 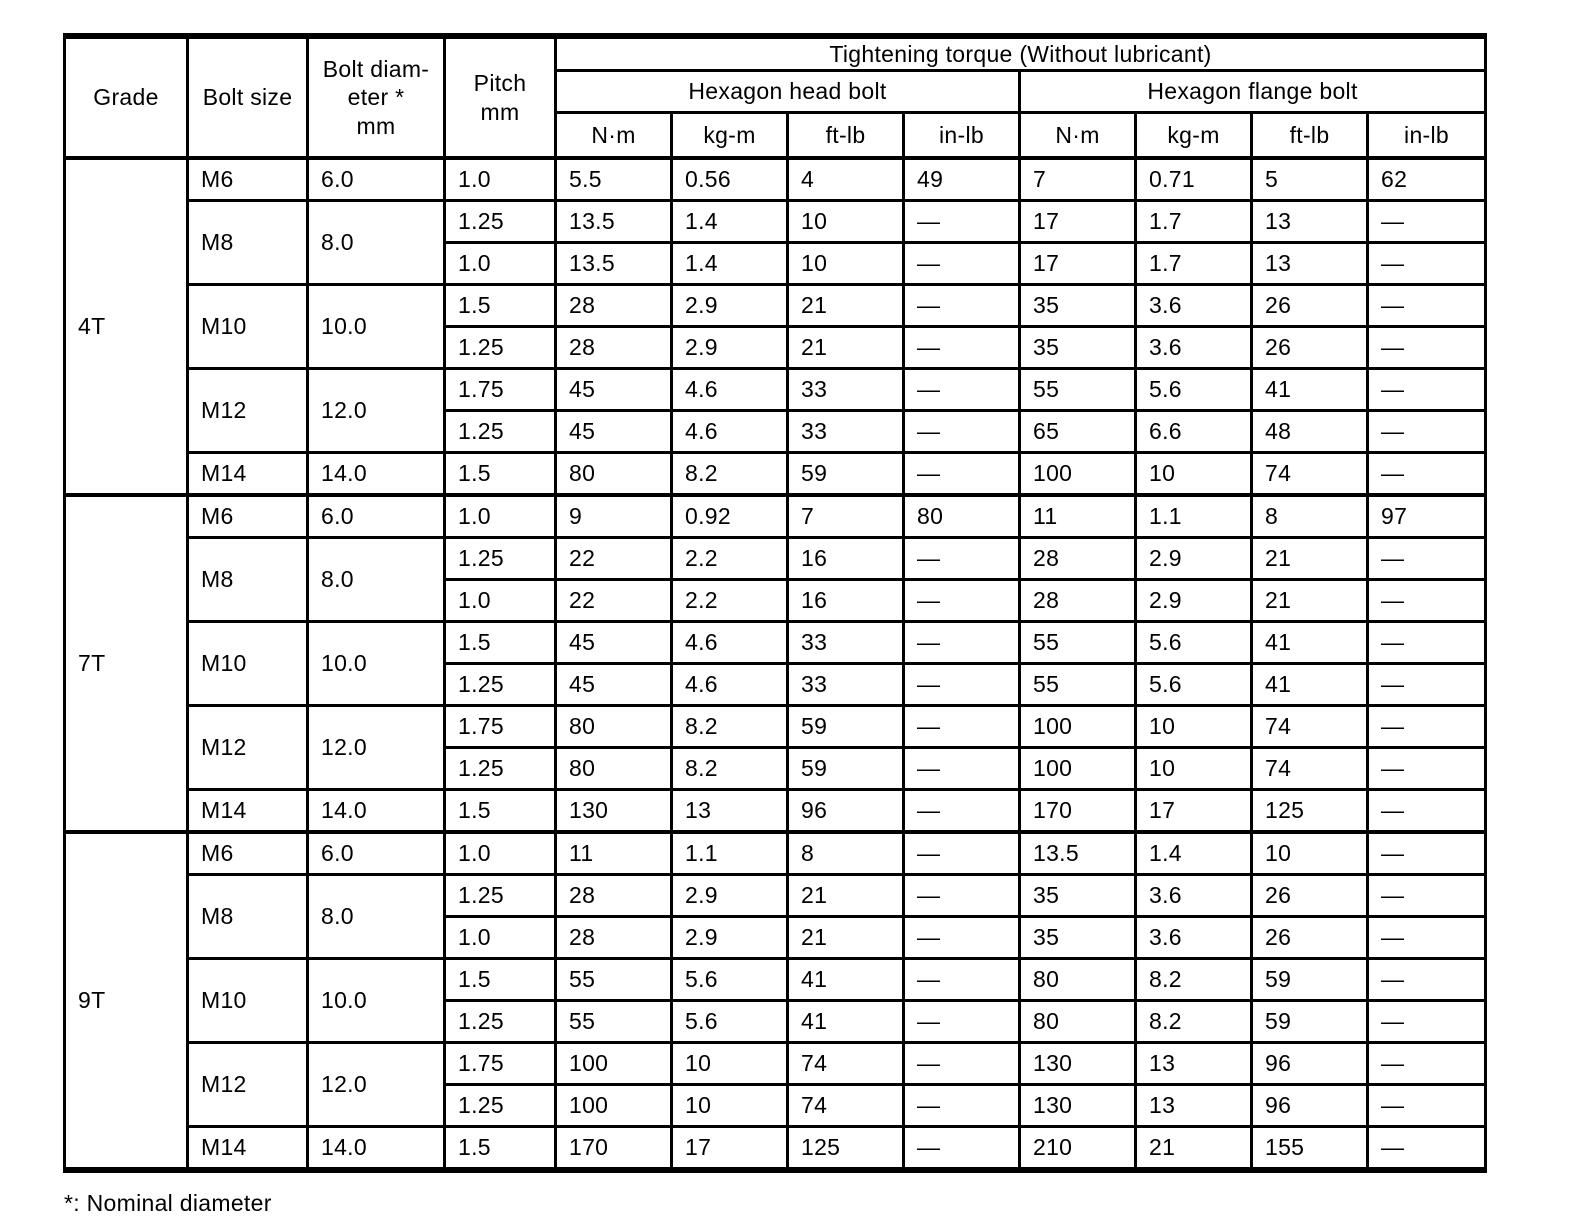 I want to click on table-row: M14 14.0 1.5 130 13 96—170 17 125—, so click(x=776, y=811).